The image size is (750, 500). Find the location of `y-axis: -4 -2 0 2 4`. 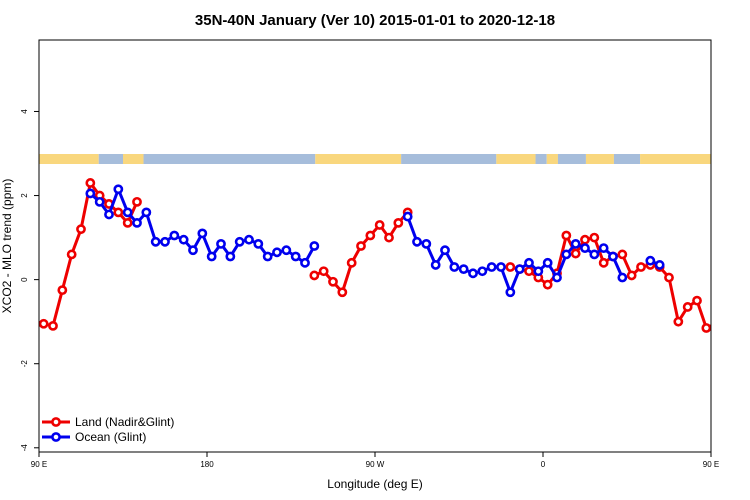

y-axis: -4 -2 0 2 4 is located at coordinates (29, 280).